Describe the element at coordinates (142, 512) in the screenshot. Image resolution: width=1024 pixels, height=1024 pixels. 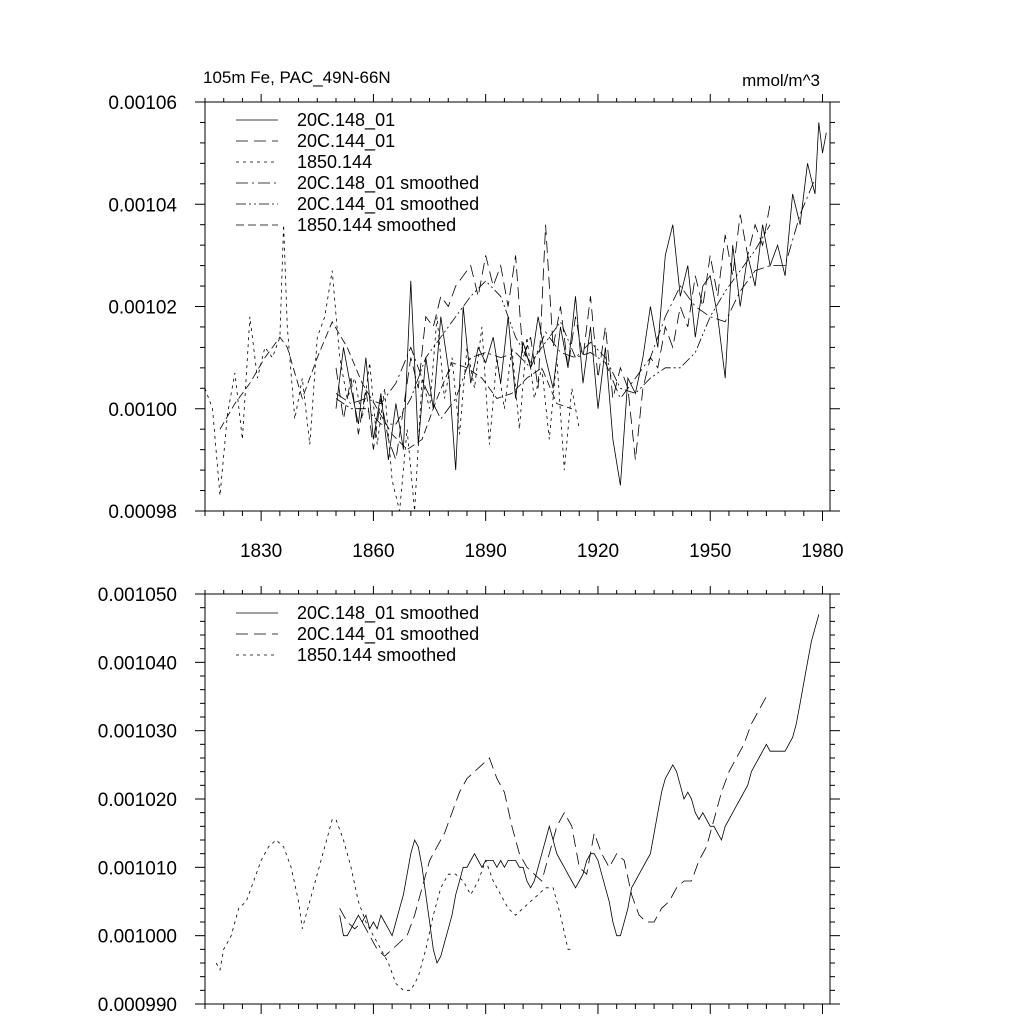
I see `y-tick-label: 0.00098` at that location.